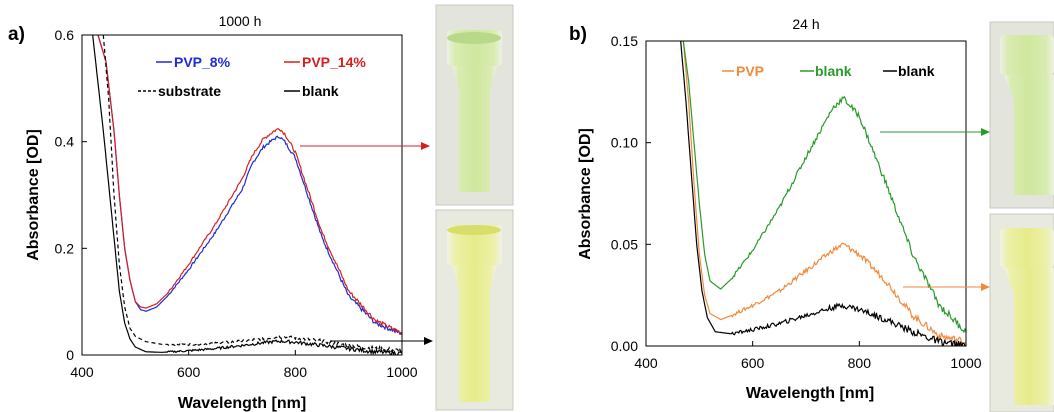  Describe the element at coordinates (833, 71) in the screenshot. I see `legend-blank-green-label: blank` at that location.